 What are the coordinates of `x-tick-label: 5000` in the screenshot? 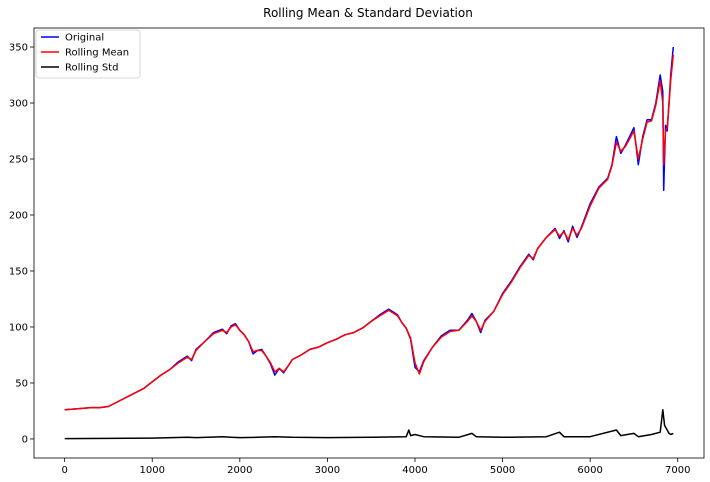 It's located at (502, 470).